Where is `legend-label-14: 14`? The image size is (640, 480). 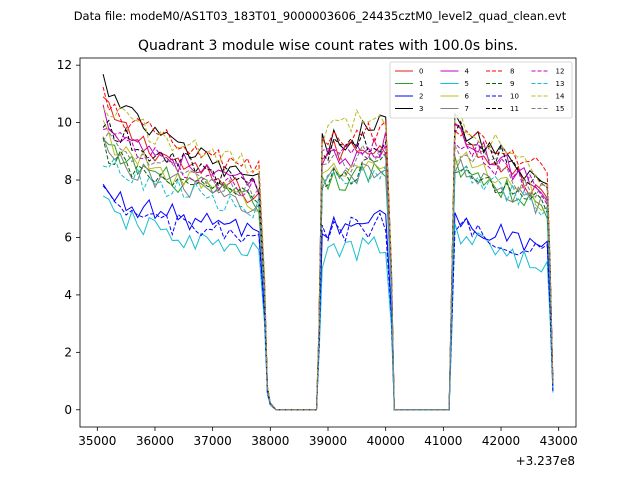
legend-label-14: 14 is located at coordinates (560, 97).